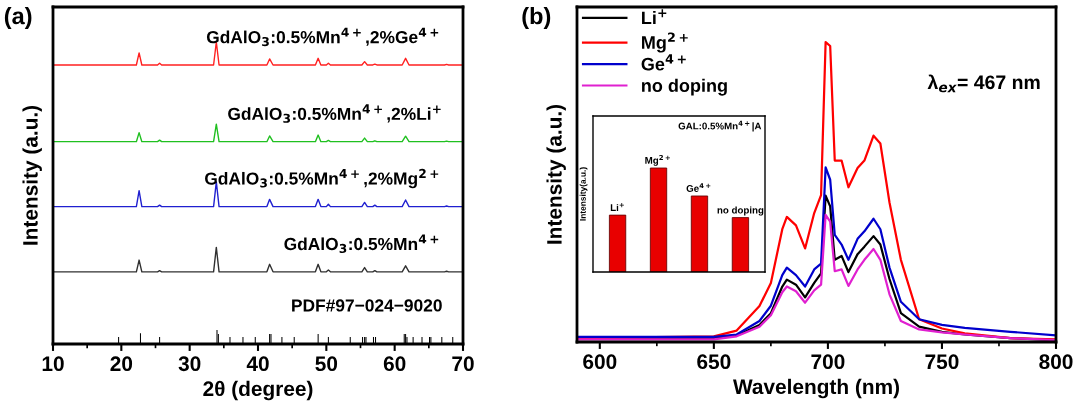 The width and height of the screenshot is (1074, 414). I want to click on x-tick-label: 70, so click(463, 364).